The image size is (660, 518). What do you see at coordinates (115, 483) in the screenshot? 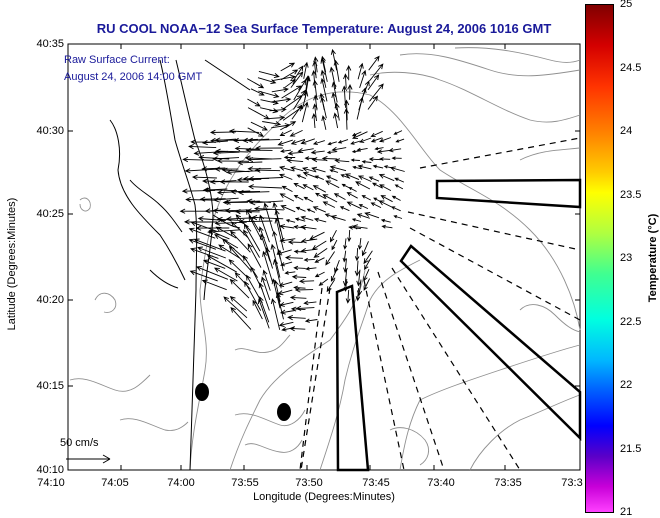
I see `x-tick-label: 74:05` at bounding box center [115, 483].